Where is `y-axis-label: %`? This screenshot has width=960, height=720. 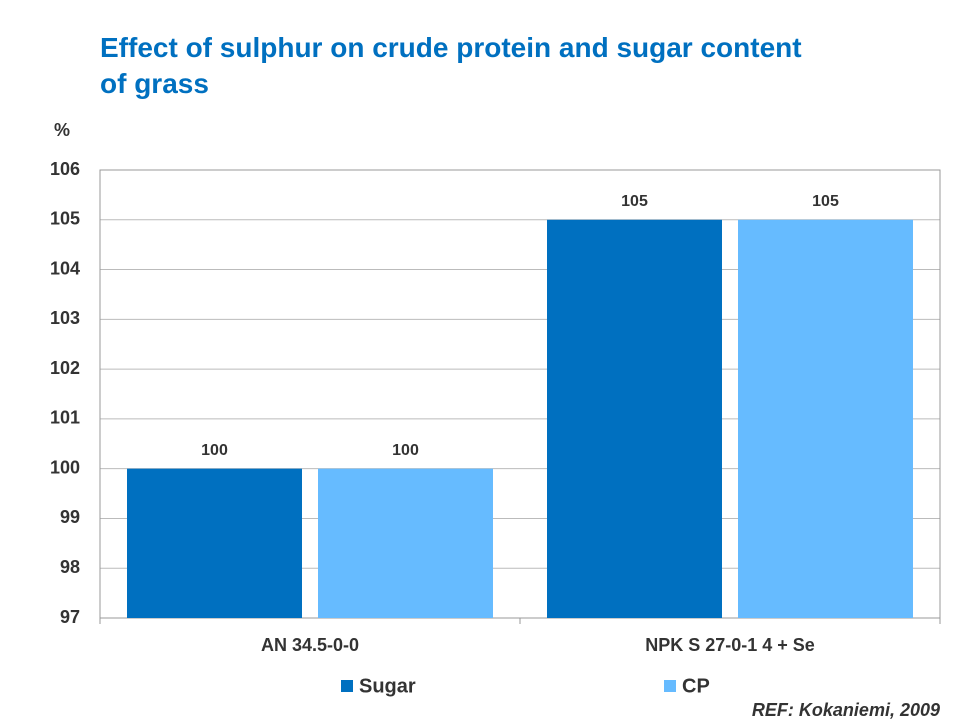 y-axis-label: % is located at coordinates (62, 130).